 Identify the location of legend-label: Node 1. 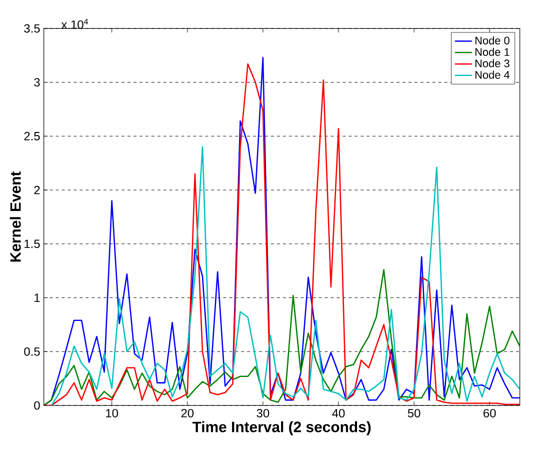
(492, 52).